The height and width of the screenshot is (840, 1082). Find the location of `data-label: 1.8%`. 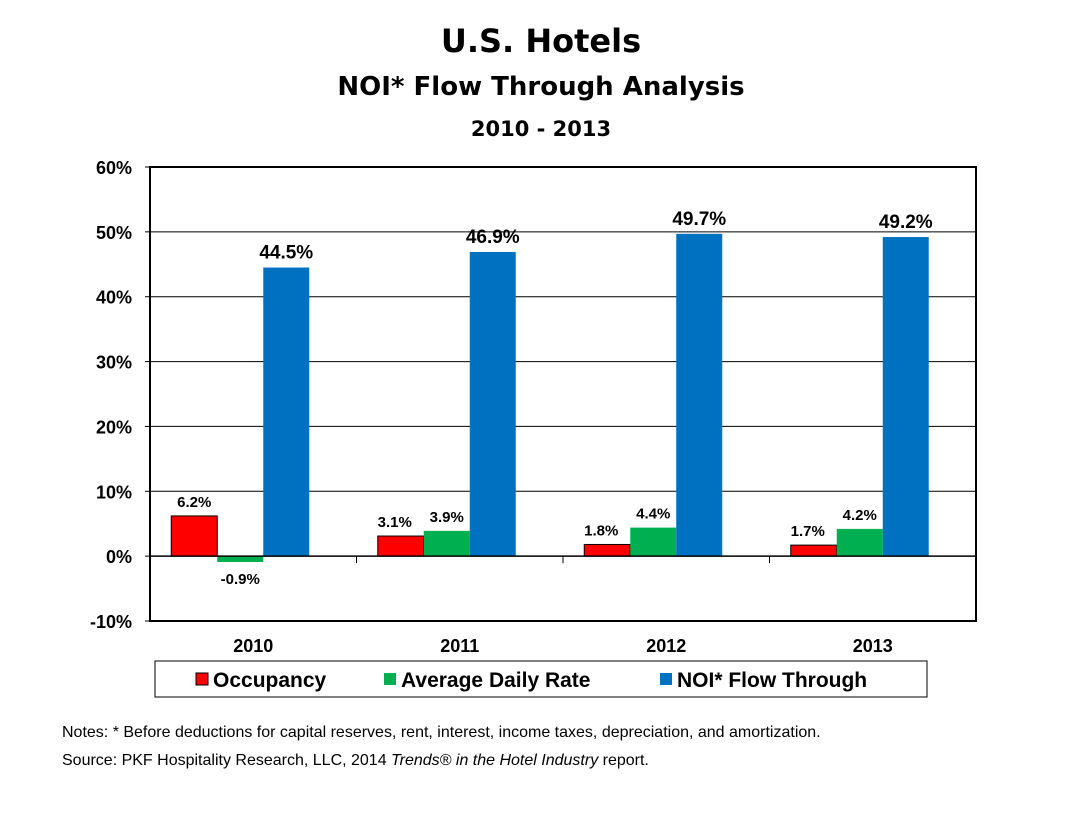

data-label: 1.8% is located at coordinates (601, 530).